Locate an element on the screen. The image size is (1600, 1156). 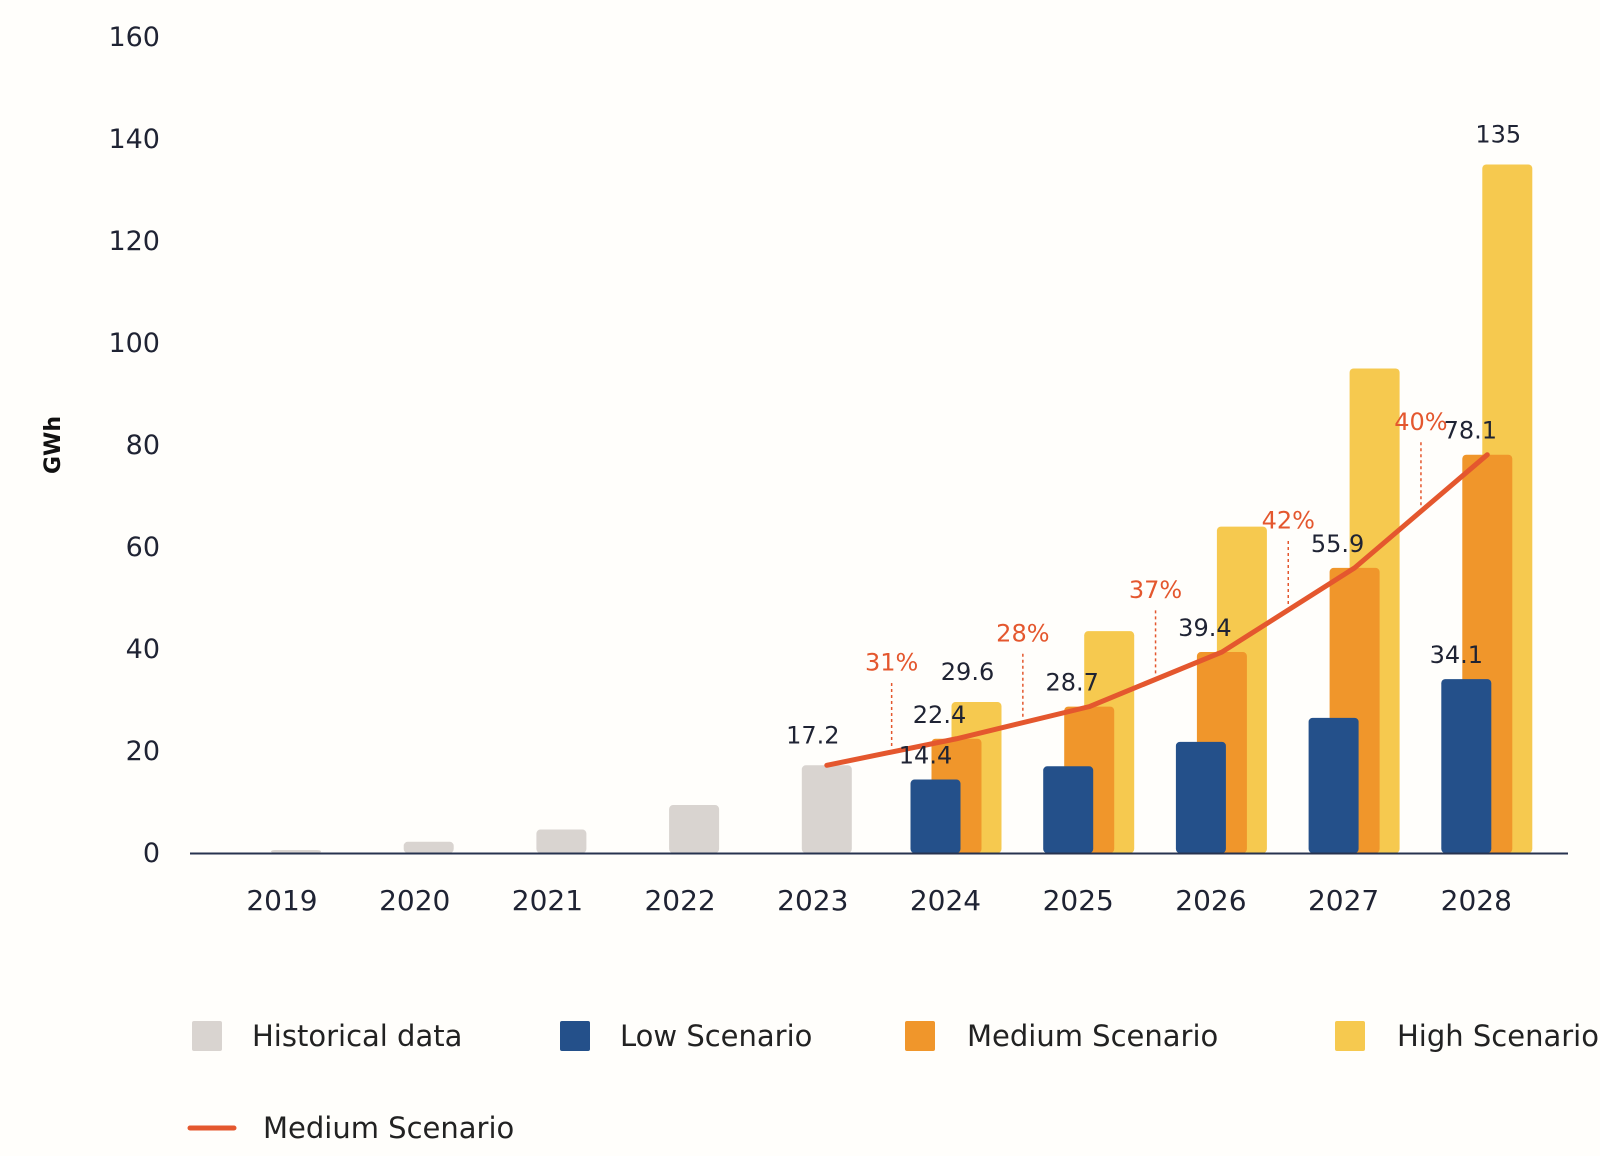
y-tick-label: 160 is located at coordinates (134, 37).